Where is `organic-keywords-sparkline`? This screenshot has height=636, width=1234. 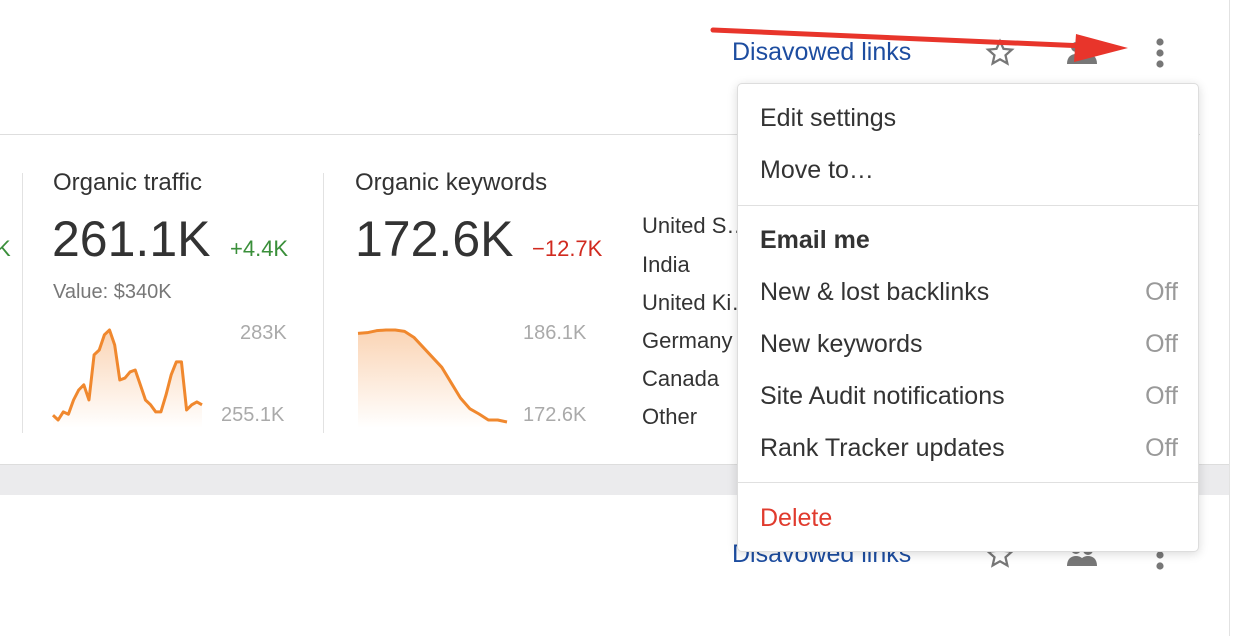
organic-keywords-sparkline is located at coordinates (432, 378).